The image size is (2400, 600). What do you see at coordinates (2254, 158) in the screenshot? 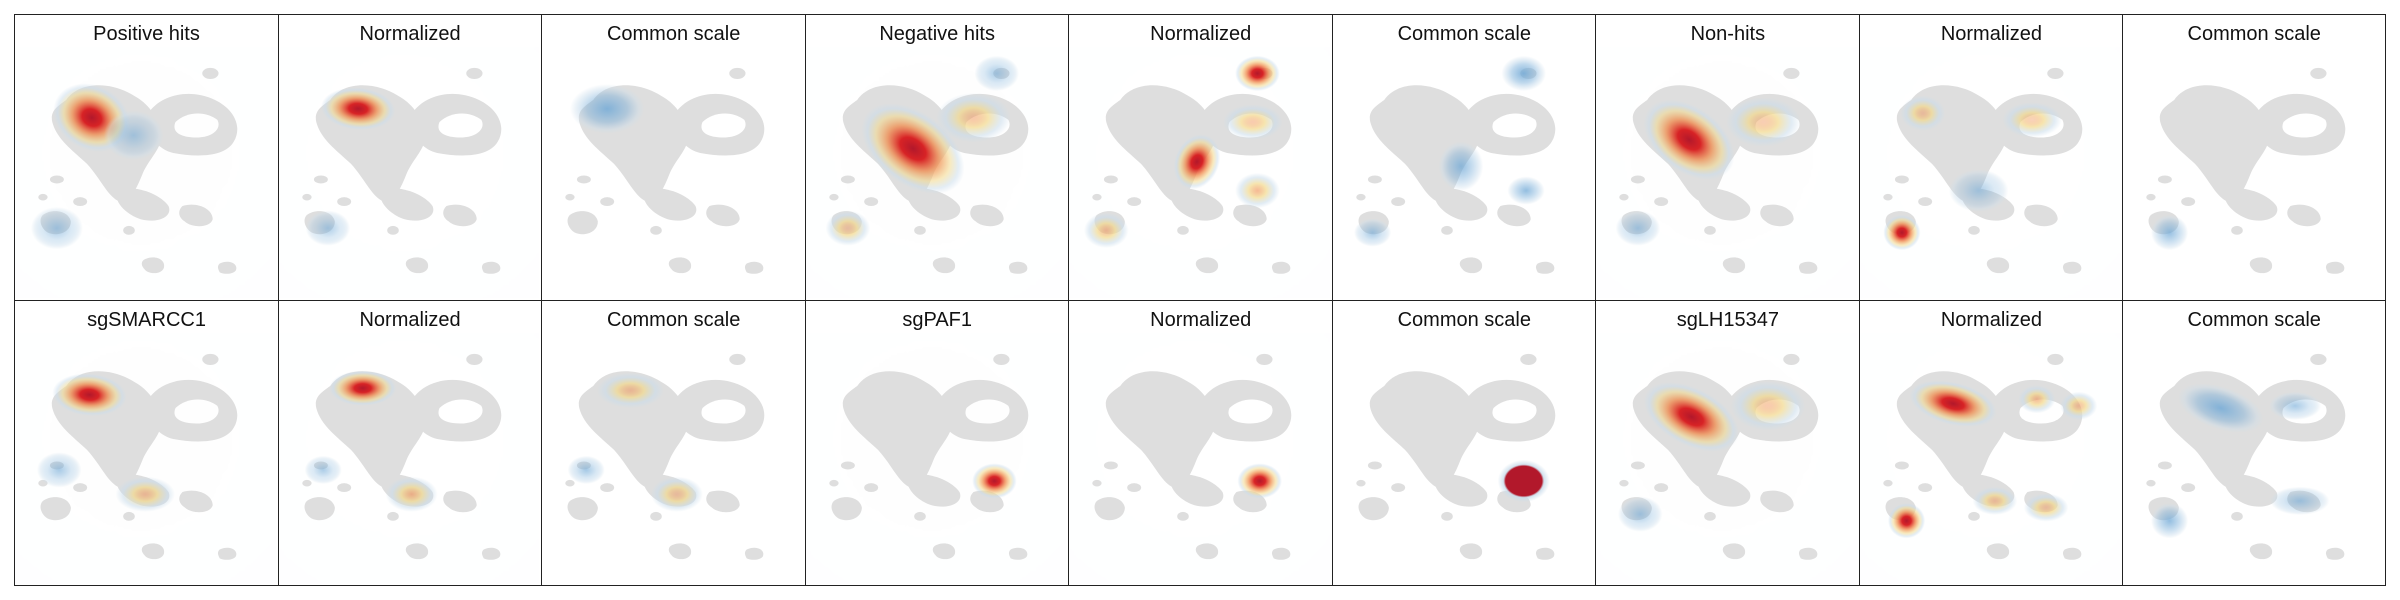
I see `panel-r1-c9: Common scale` at bounding box center [2254, 158].